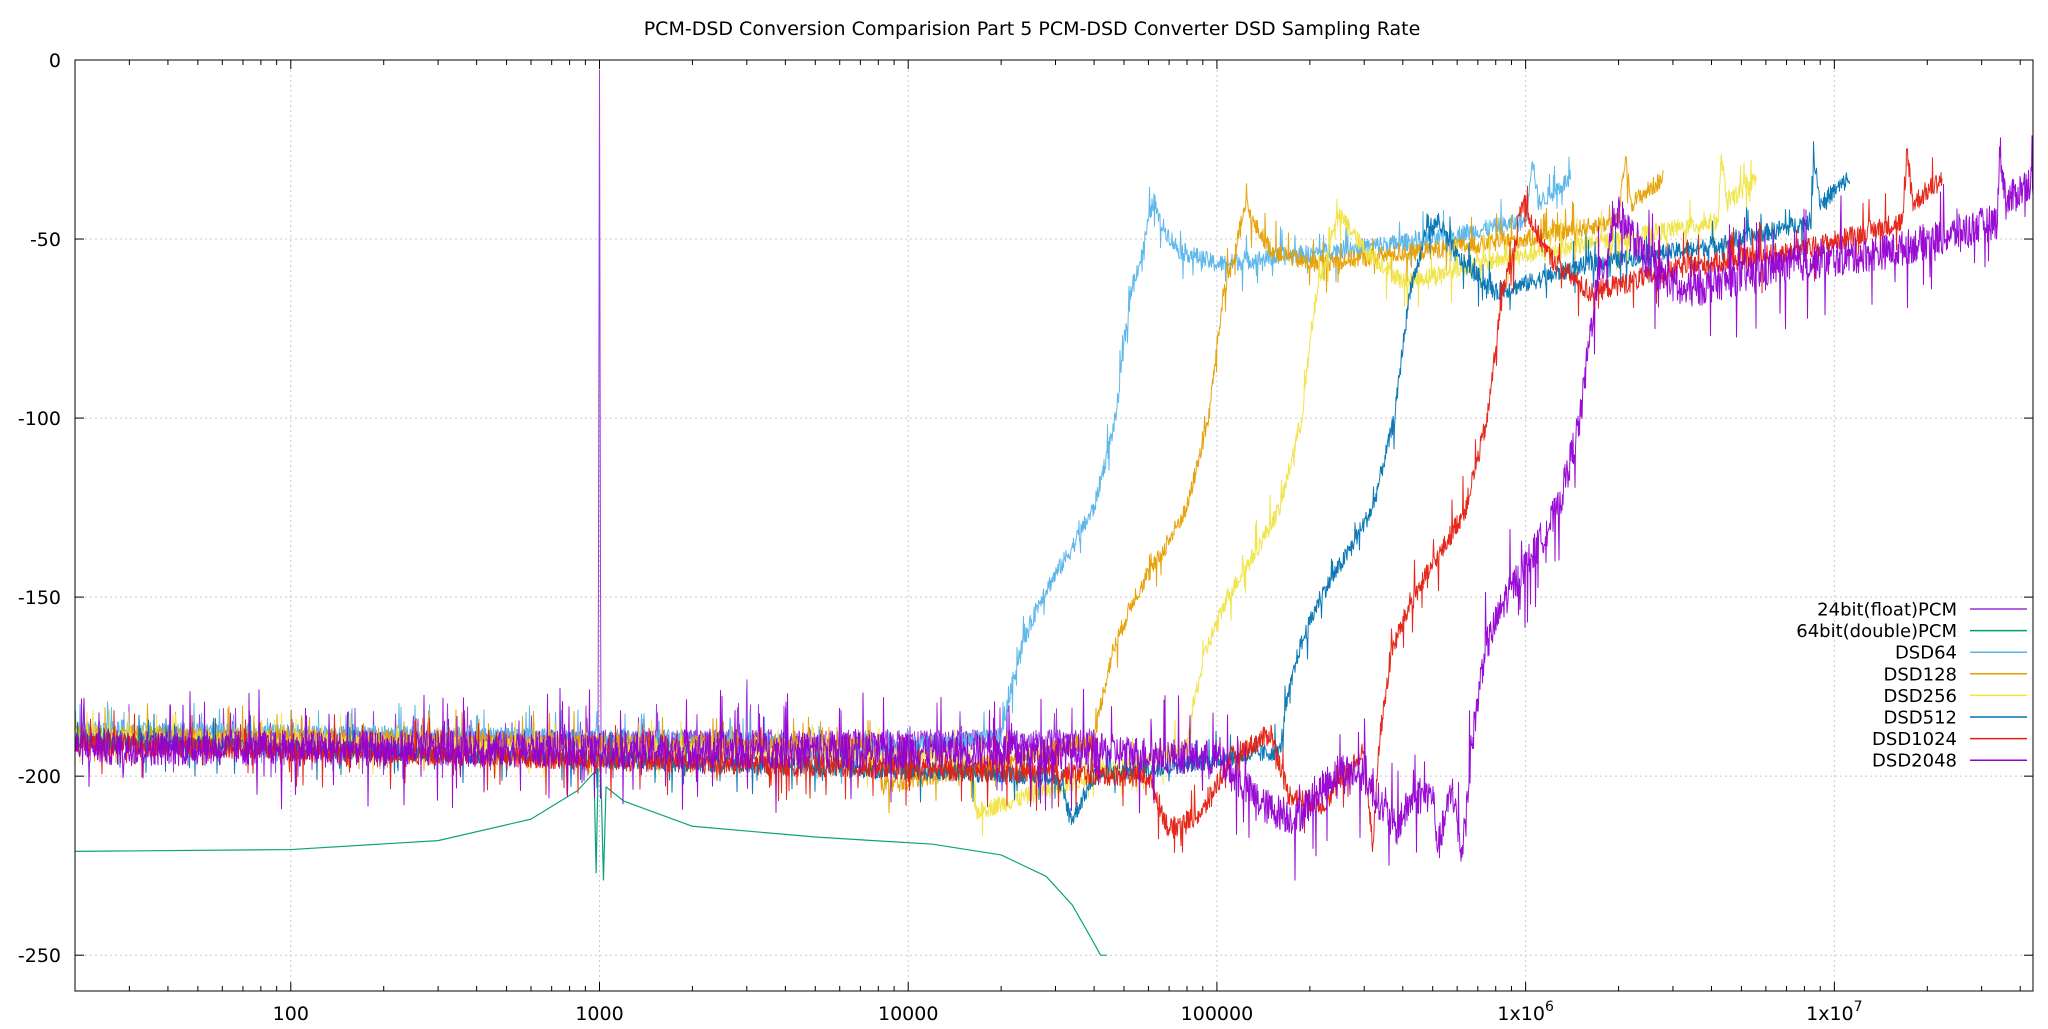 The image size is (2048, 1029). I want to click on x-tick-label: 10000, so click(908, 1013).